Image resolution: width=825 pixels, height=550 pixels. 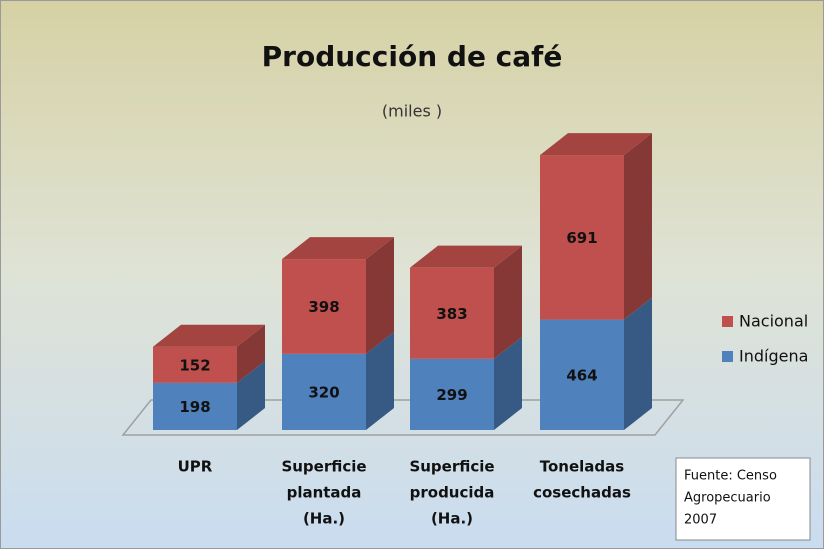 What do you see at coordinates (727, 498) in the screenshot?
I see `note: Agropecuario` at bounding box center [727, 498].